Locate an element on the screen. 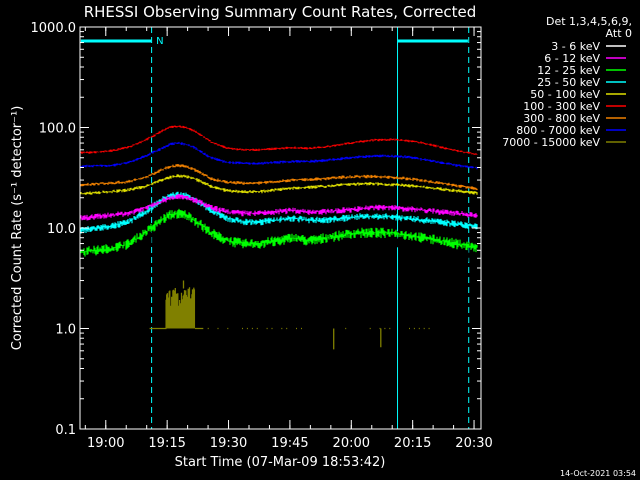 This screenshot has width=640, height=480. y-tick-label: 1000.0 is located at coordinates (54, 28).